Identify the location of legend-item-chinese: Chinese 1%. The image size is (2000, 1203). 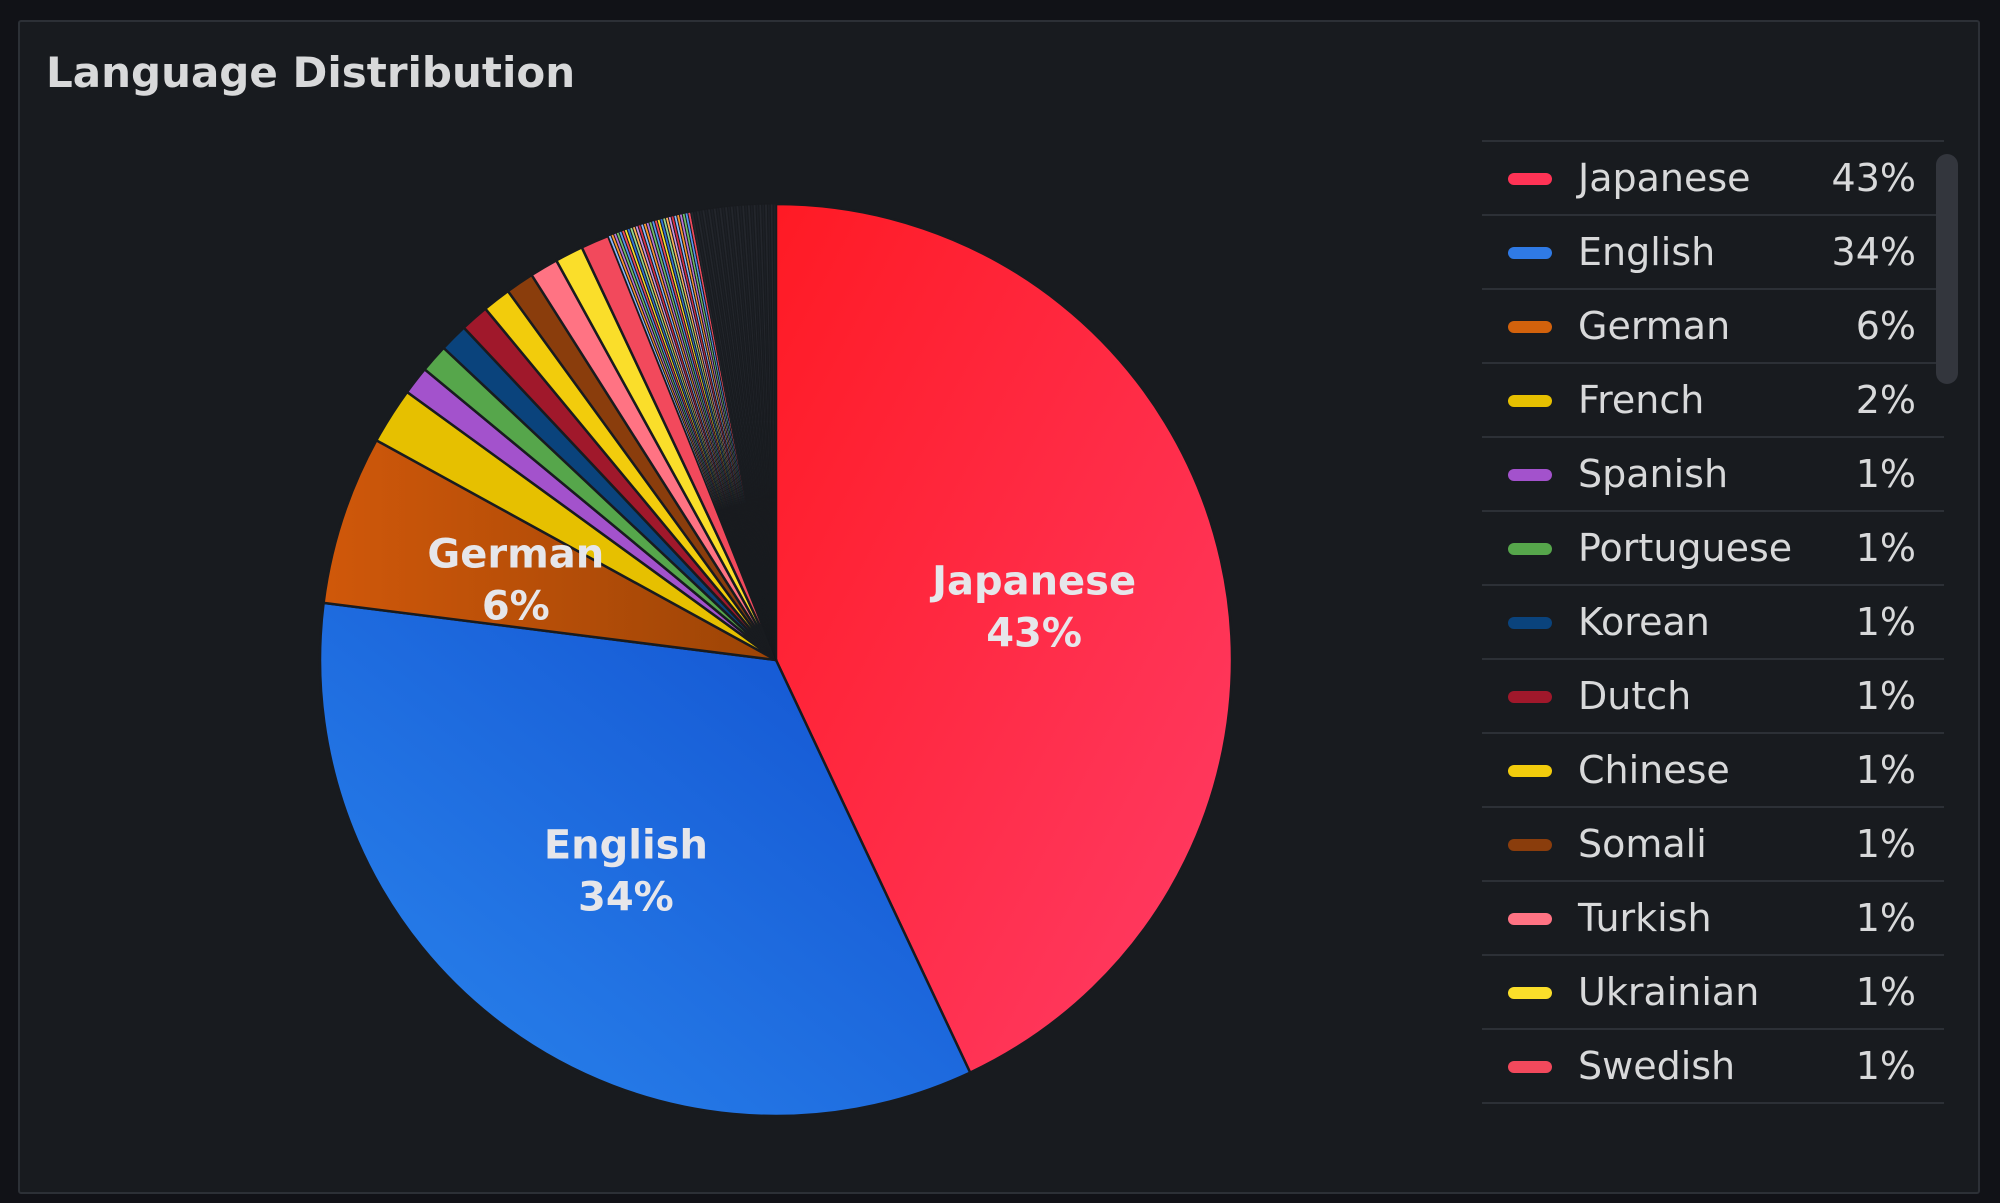
(1713, 771).